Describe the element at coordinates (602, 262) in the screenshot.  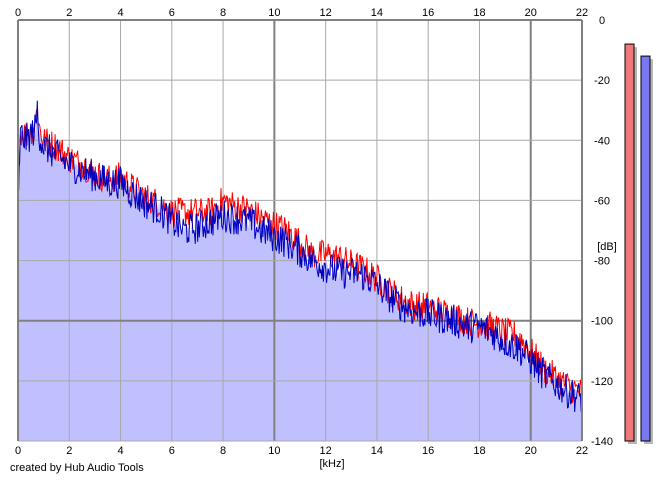
I see `y-tick-label: -80` at that location.